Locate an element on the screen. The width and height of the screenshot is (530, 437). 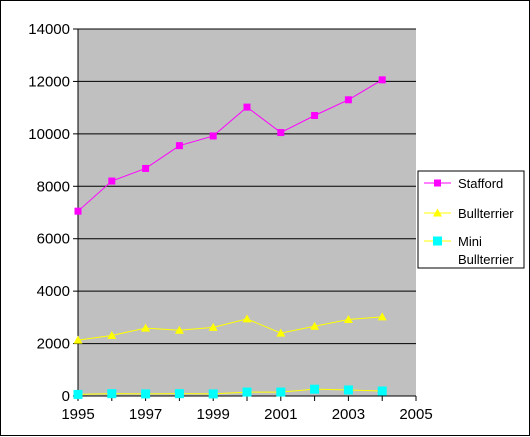
y-tick-label: 4000 is located at coordinates (53, 291).